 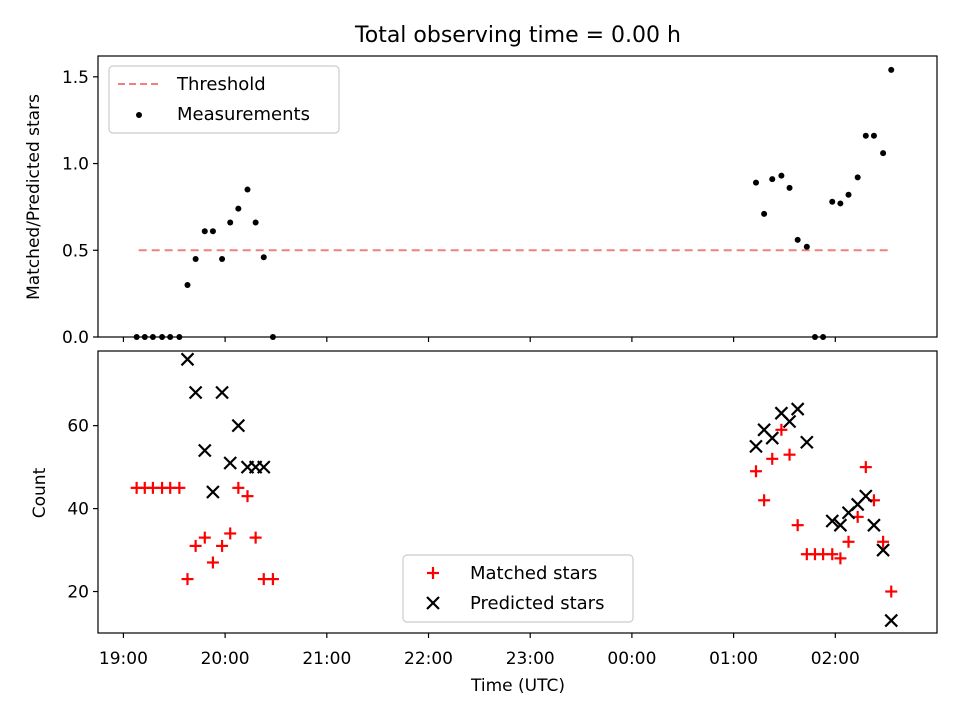 I want to click on figure-title: Total observing time = 0.00 h, so click(x=517, y=35).